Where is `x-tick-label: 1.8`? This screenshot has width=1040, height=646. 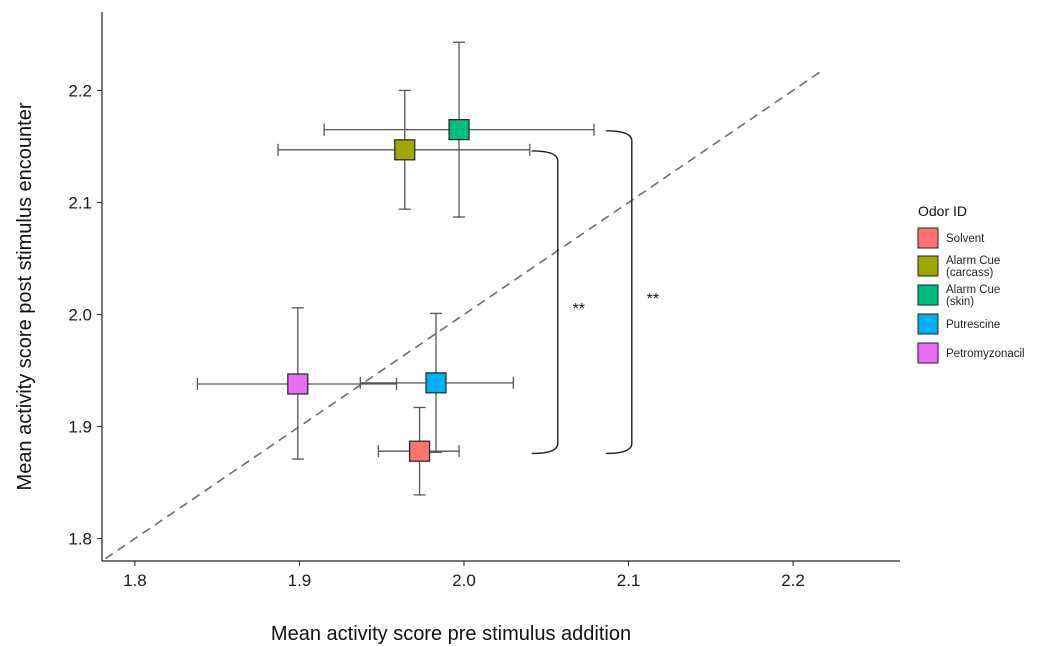 x-tick-label: 1.8 is located at coordinates (135, 580).